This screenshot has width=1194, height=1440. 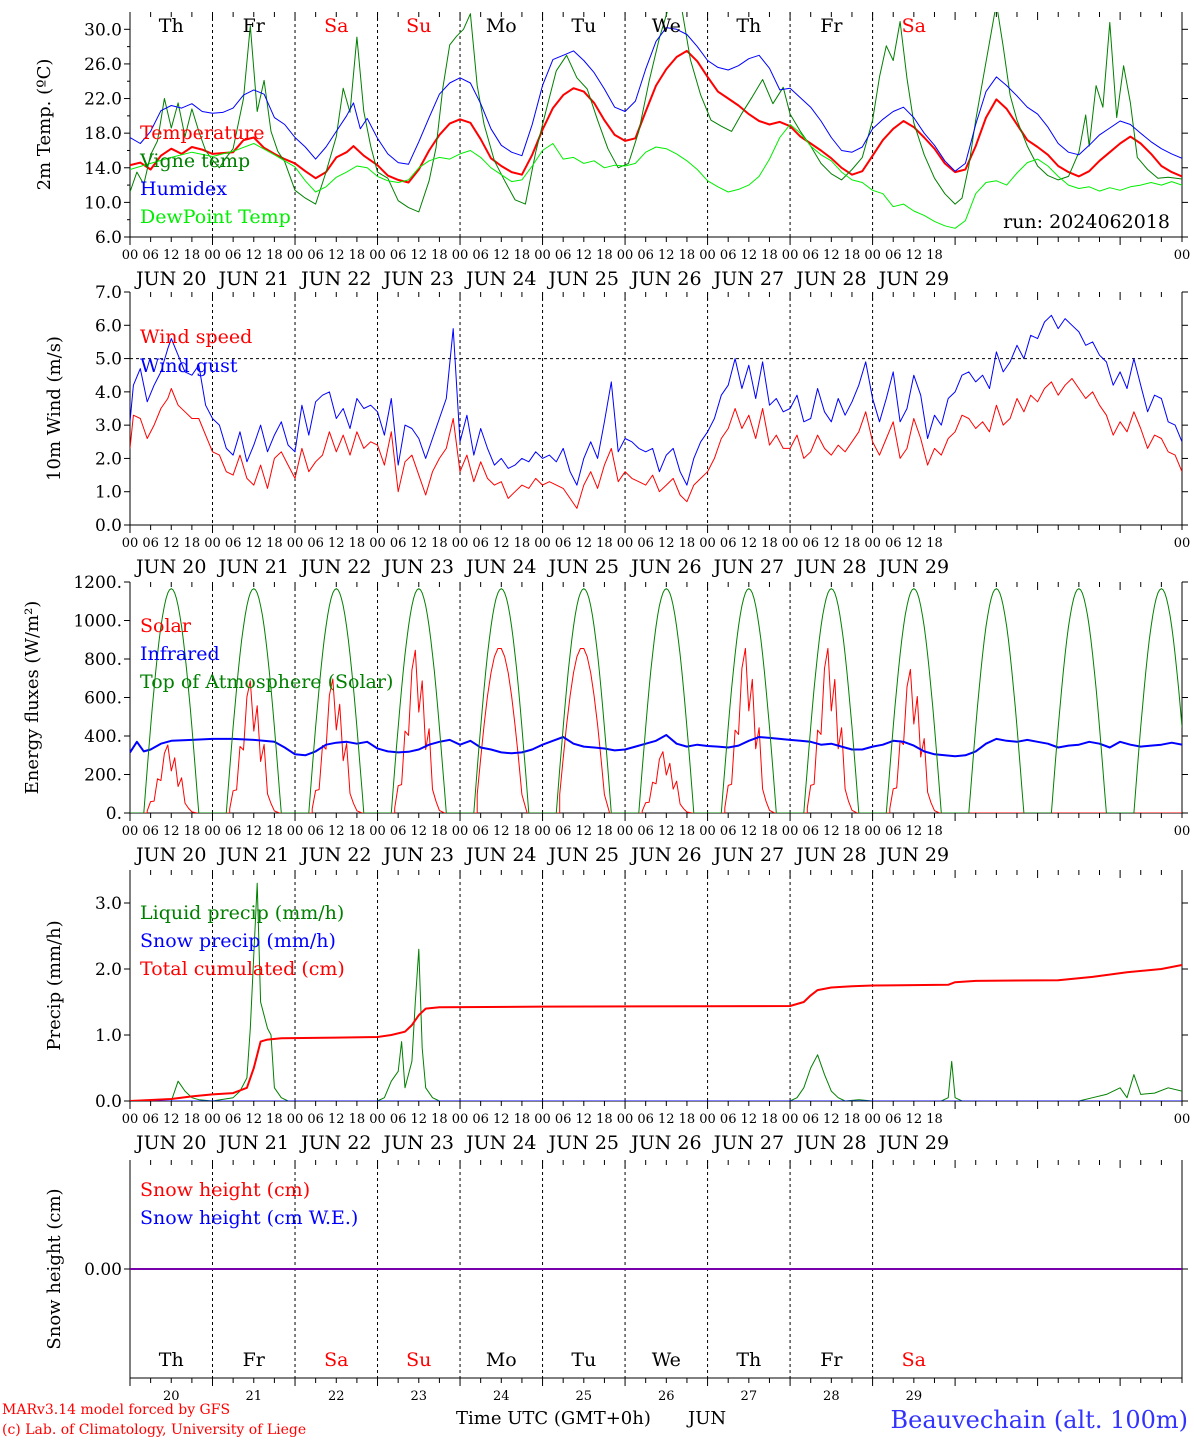 I want to click on legend-entry: Snow precip (mm/h), so click(x=238, y=941).